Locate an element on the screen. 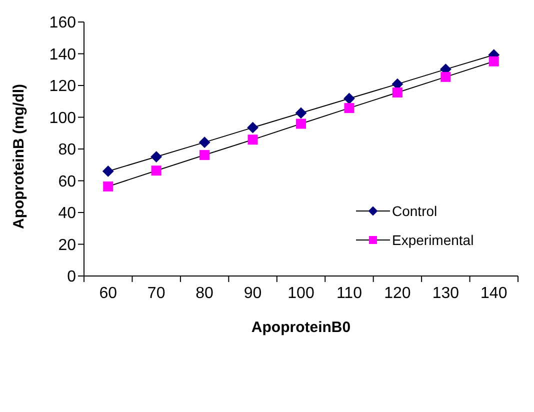  y-tick-label: 120 is located at coordinates (62, 87).